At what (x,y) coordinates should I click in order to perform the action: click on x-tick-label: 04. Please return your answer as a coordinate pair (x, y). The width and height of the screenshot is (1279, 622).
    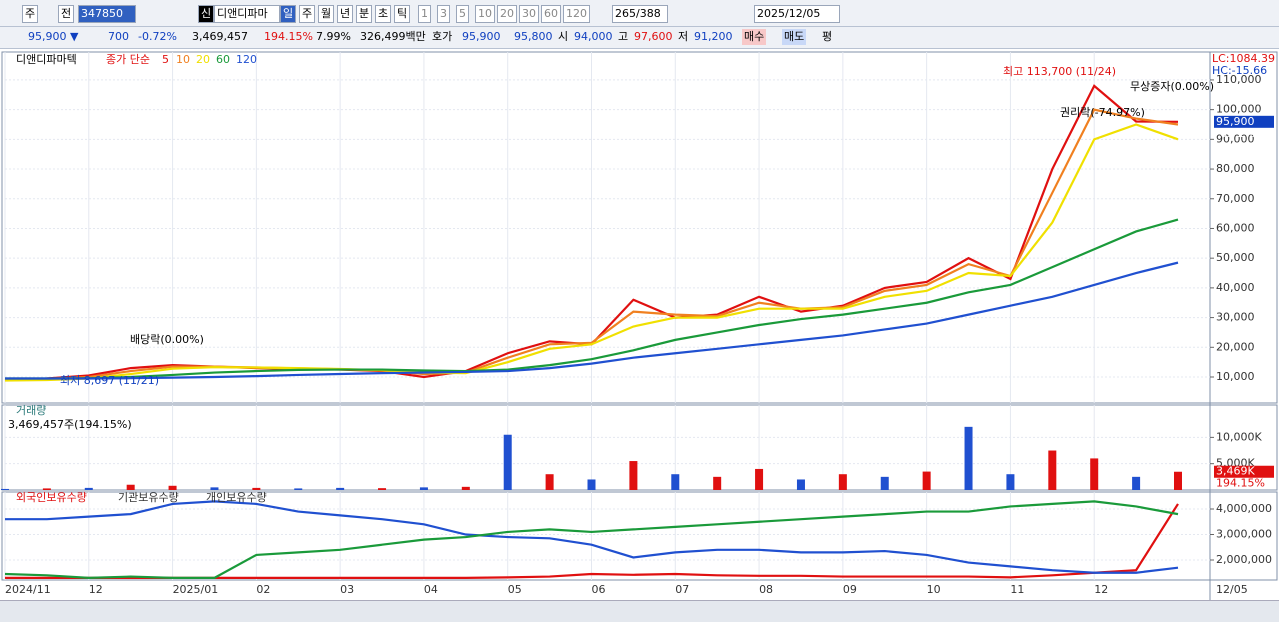
    Looking at the image, I should click on (431, 589).